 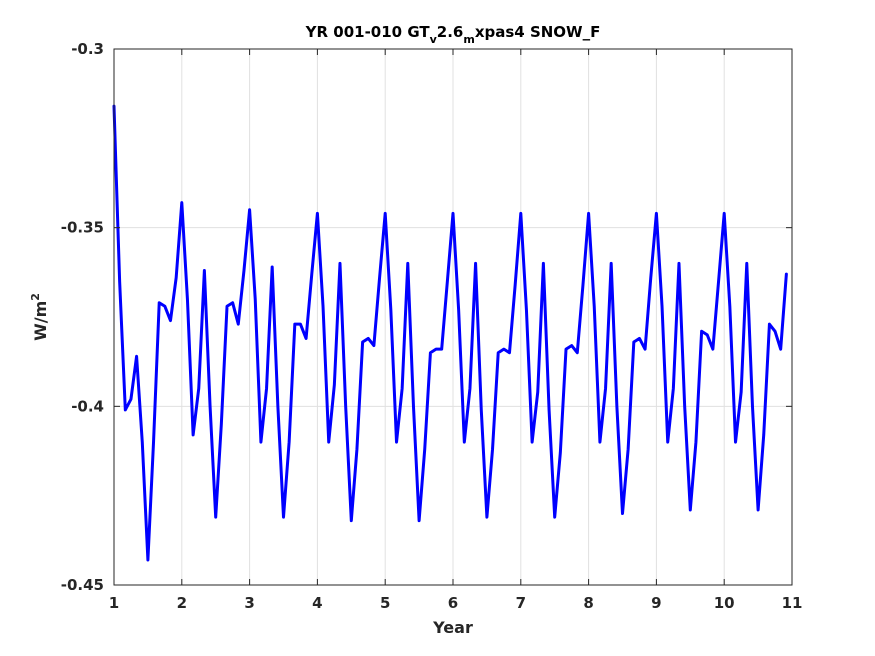 What do you see at coordinates (82, 585) in the screenshot?
I see `y-tick-label: -0.45` at bounding box center [82, 585].